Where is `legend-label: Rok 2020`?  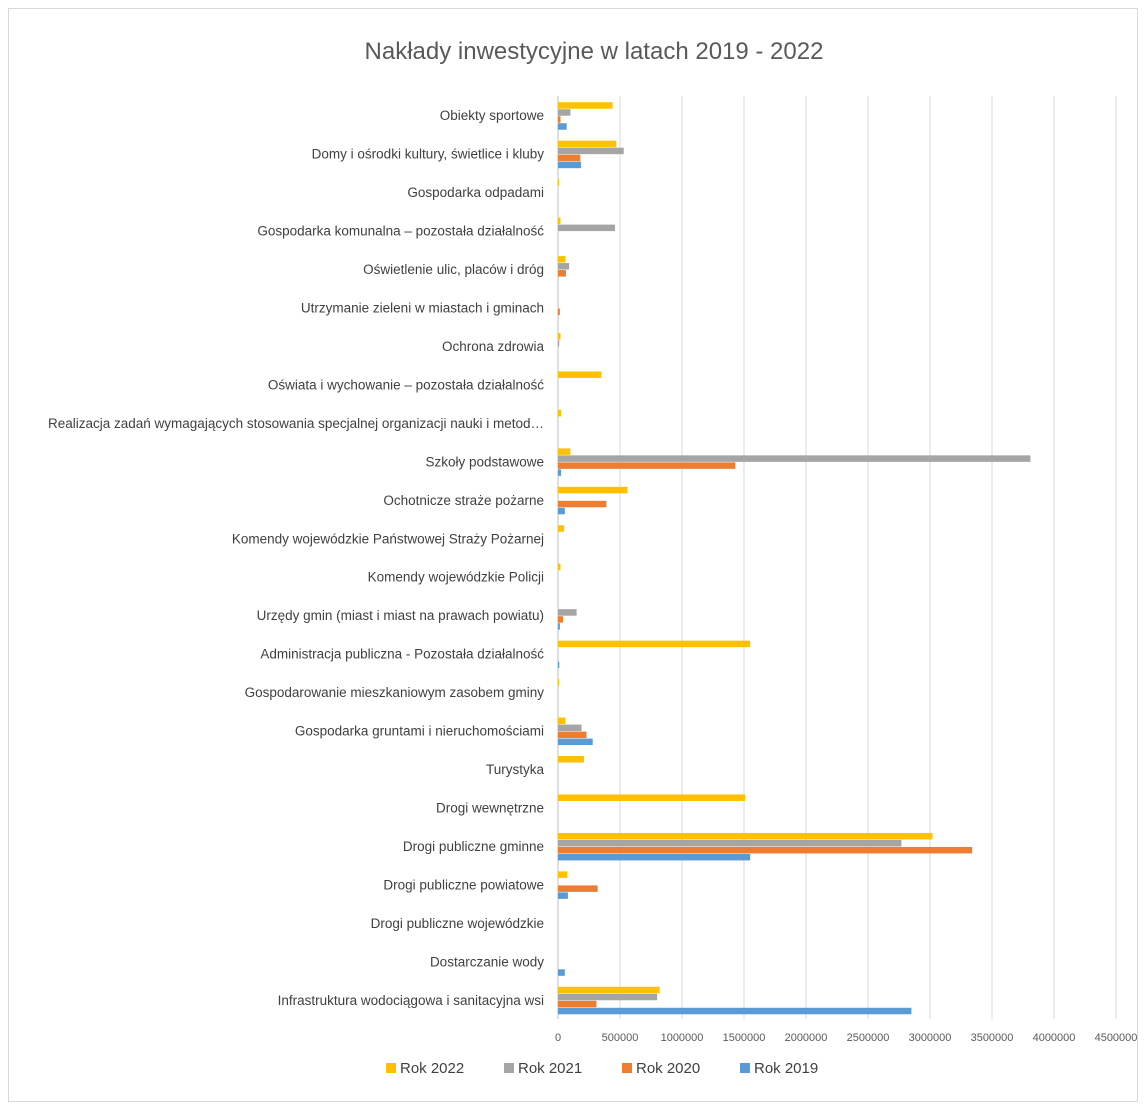
legend-label: Rok 2020 is located at coordinates (668, 1068).